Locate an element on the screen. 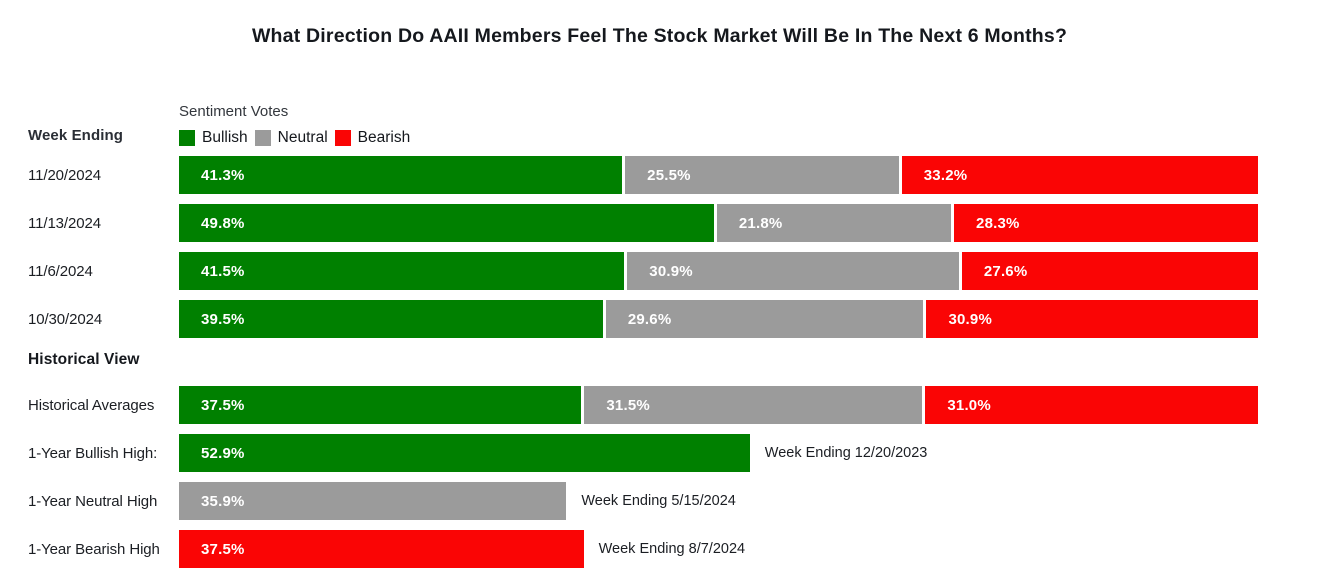 This screenshot has width=1319, height=586. bar-segment-bearish: 30.9% is located at coordinates (1092, 319).